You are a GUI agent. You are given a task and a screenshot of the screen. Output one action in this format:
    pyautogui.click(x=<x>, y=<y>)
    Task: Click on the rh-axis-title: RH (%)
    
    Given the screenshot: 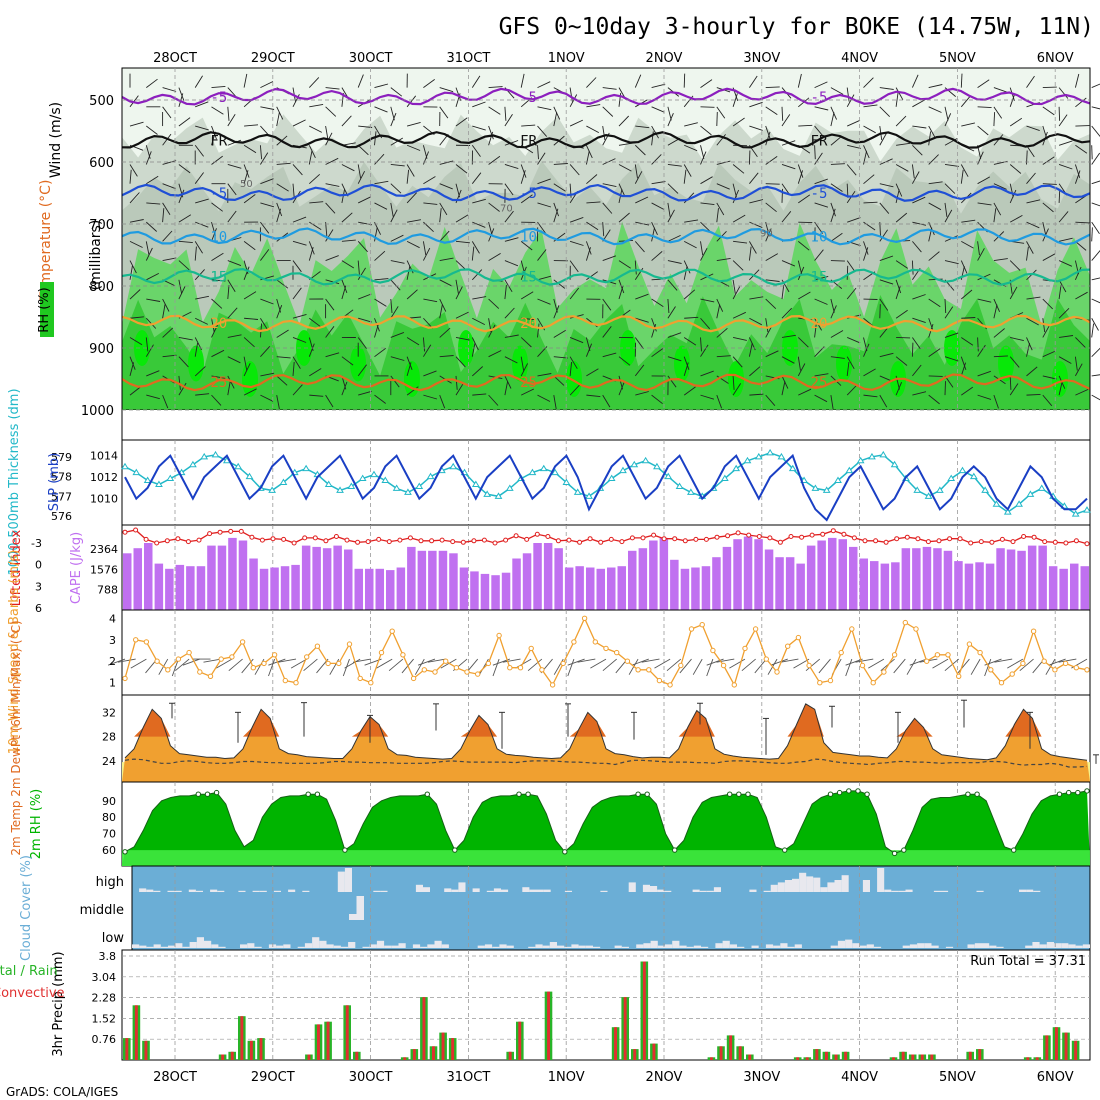 What is the action you would take?
    pyautogui.click(x=44, y=309)
    